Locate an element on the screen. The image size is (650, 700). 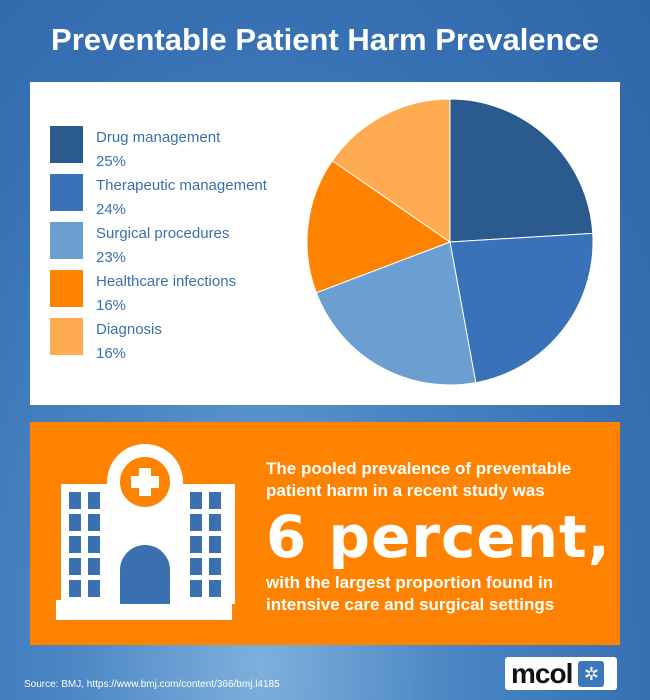
legend-item: Healthcare infections 16% is located at coordinates (143, 294).